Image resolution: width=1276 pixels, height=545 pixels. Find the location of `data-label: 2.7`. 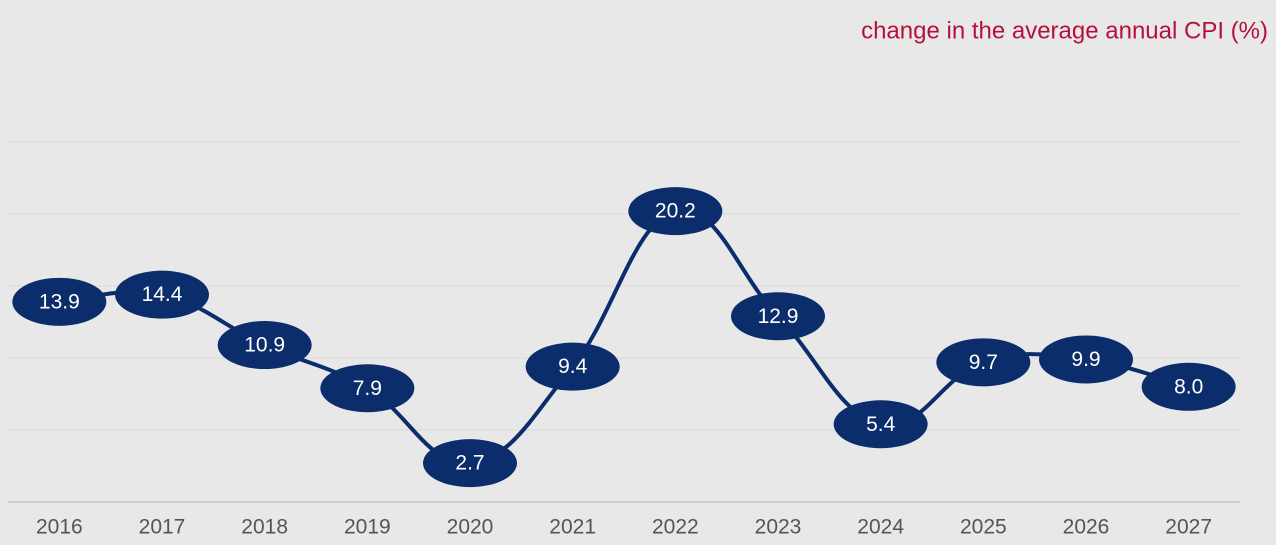

data-label: 2.7 is located at coordinates (469, 463).